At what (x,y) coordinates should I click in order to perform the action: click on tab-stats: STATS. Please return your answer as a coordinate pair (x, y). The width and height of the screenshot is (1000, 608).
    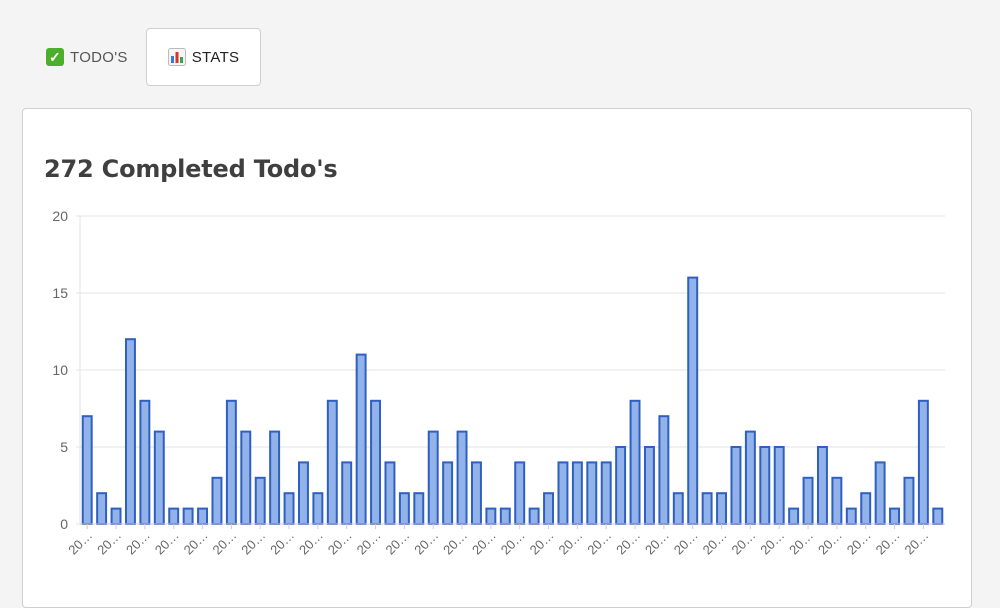
    Looking at the image, I should click on (203, 57).